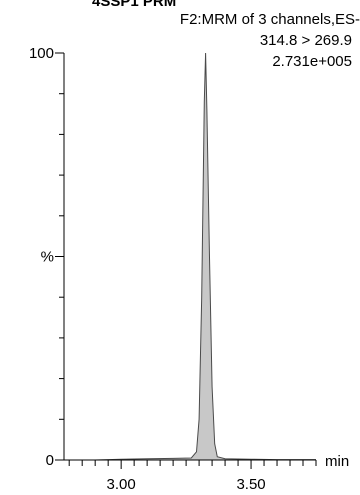  I want to click on scan-info-line-2: 314.8 > 269.9, so click(306, 40).